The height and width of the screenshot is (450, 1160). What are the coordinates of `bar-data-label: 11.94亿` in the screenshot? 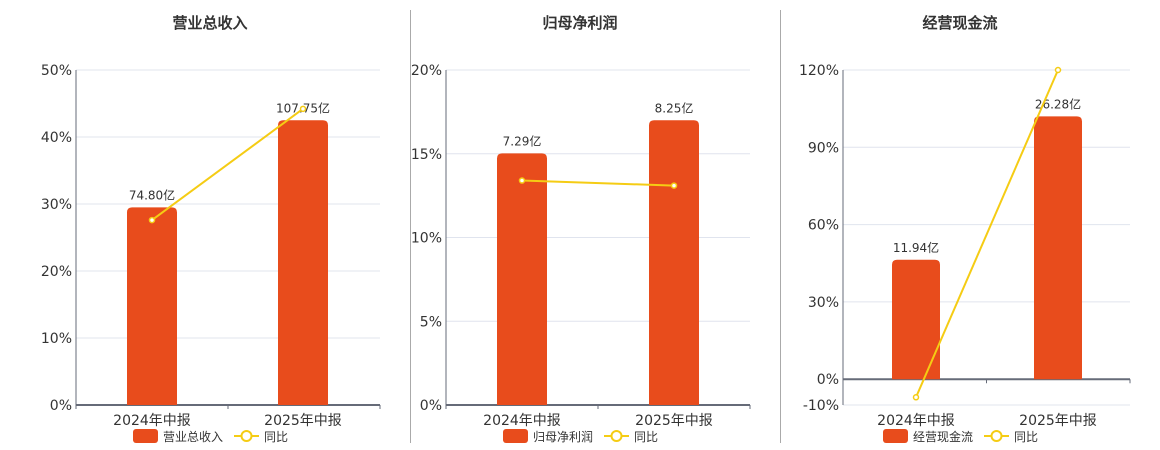 It's located at (916, 247).